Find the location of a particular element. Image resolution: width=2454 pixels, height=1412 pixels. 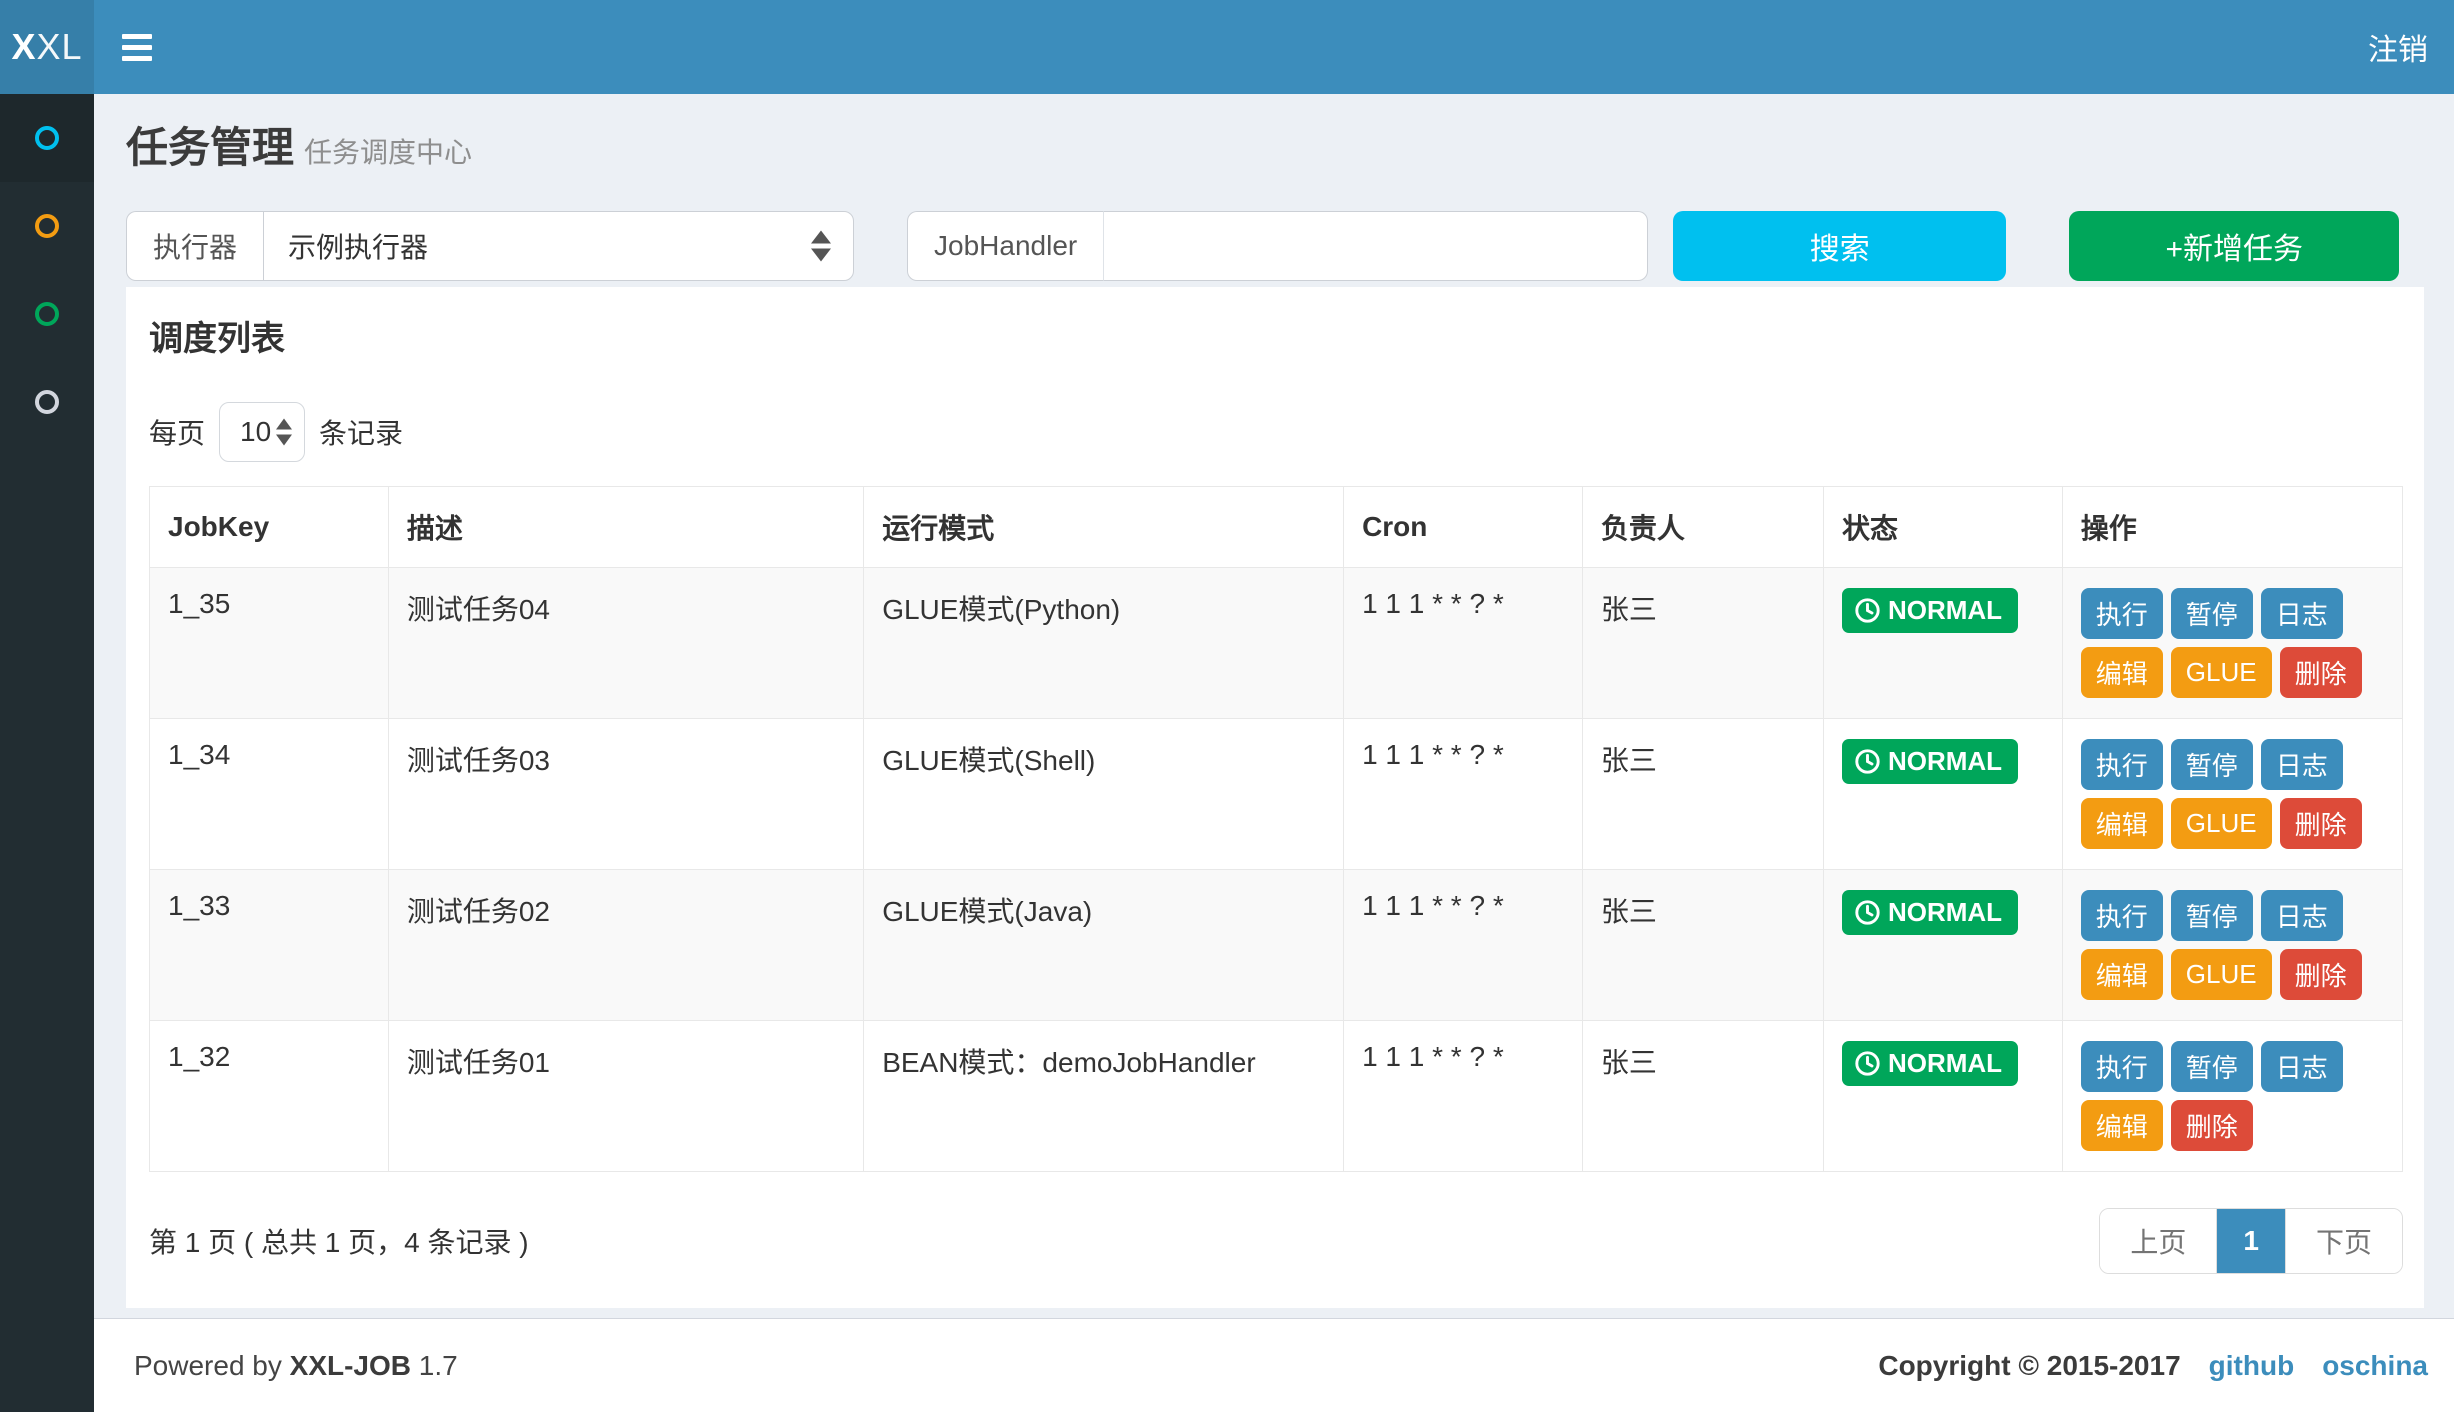

jobs-table-head: JobKey 描述 运行模式 Cron 负责人 状态 操作 is located at coordinates (1276, 527).